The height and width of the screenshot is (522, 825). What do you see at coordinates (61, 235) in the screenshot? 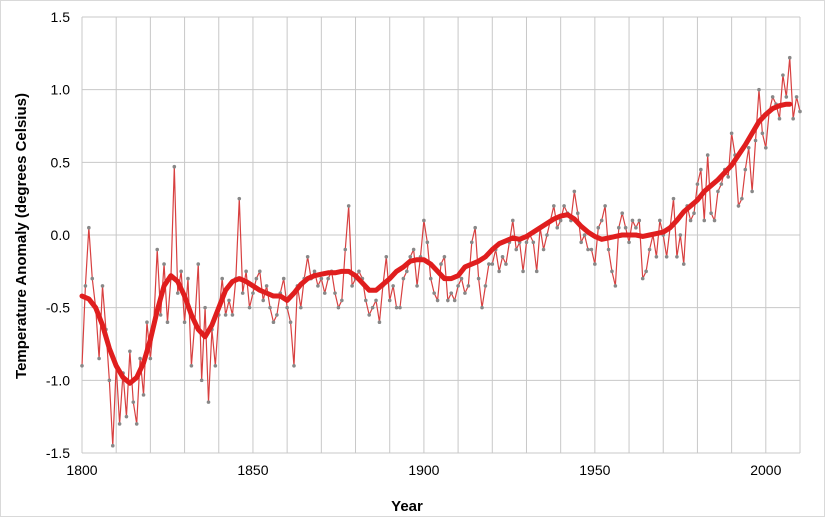
I see `y-tick-label: 0.0` at bounding box center [61, 235].